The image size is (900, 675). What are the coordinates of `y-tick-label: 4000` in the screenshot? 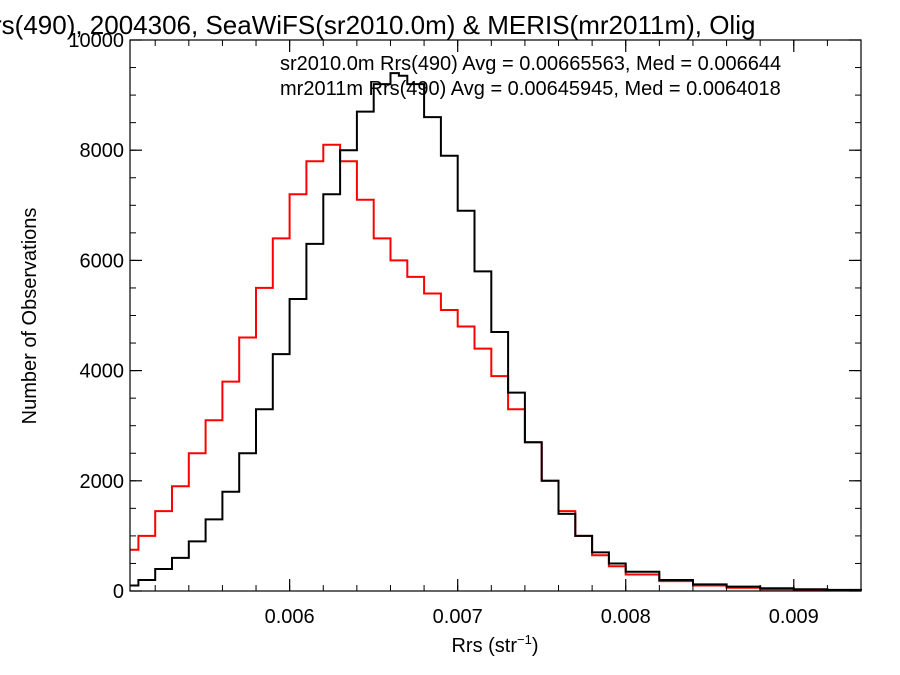 It's located at (102, 372).